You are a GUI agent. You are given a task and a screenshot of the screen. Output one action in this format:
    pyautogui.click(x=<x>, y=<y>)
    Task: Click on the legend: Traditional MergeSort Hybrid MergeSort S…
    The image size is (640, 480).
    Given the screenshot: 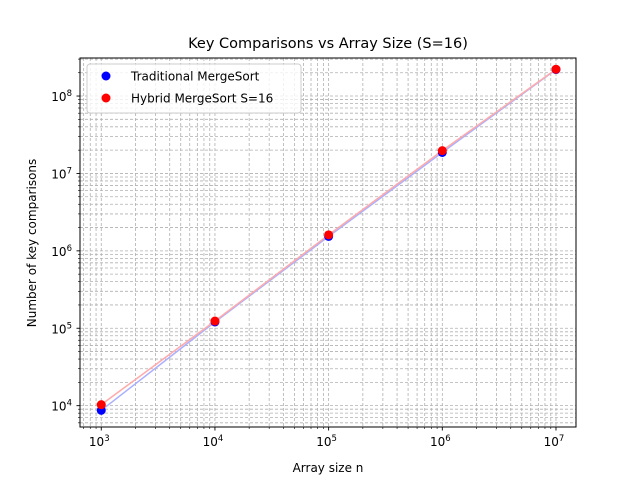 What is the action you would take?
    pyautogui.click(x=194, y=88)
    